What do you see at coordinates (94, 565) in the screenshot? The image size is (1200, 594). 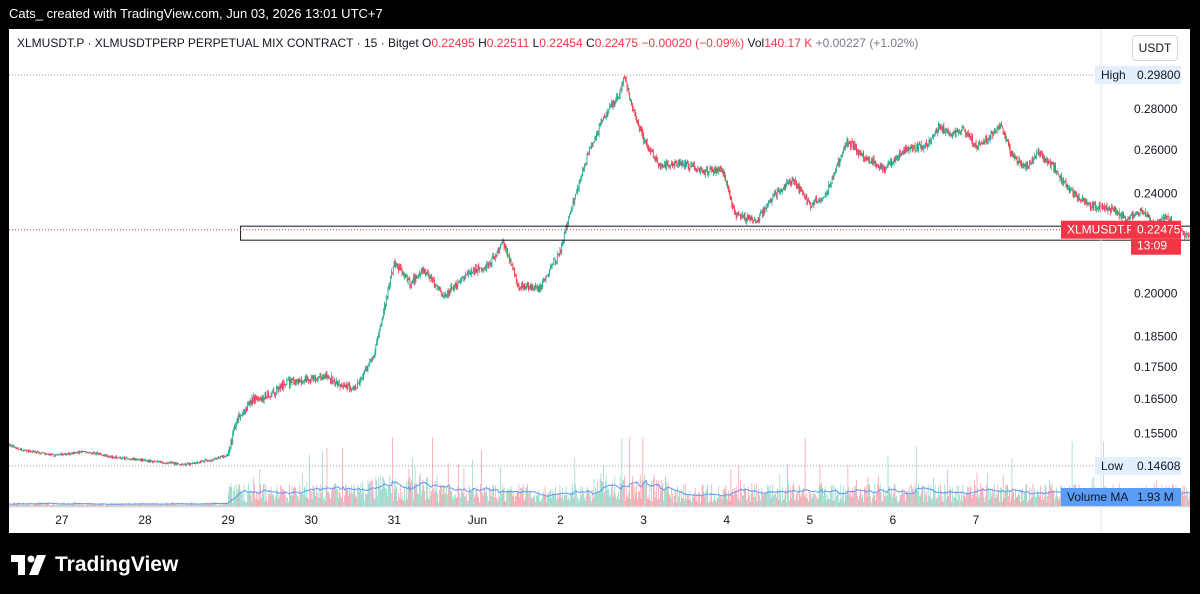 I see `tradingview-logo: TradingView` at bounding box center [94, 565].